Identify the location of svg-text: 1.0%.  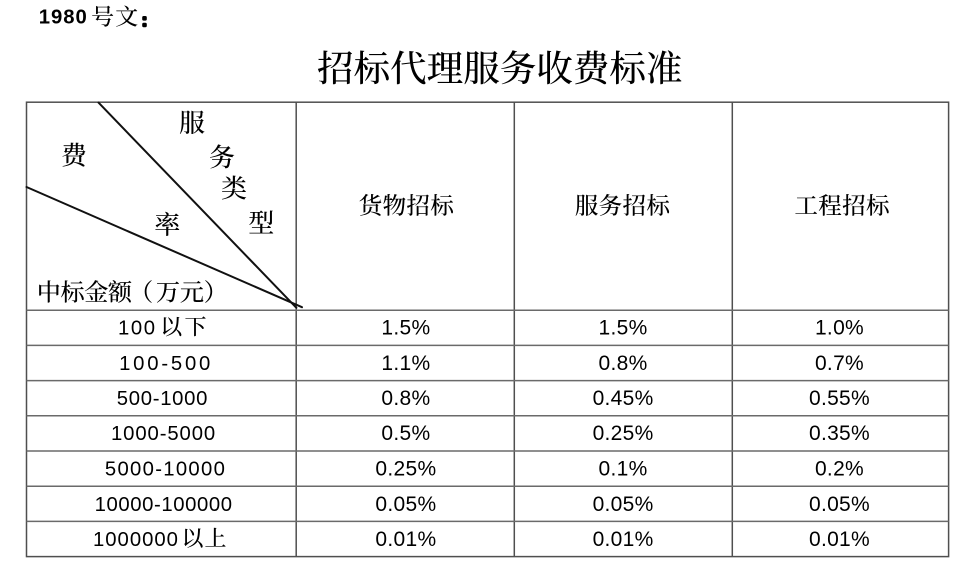
(839, 328).